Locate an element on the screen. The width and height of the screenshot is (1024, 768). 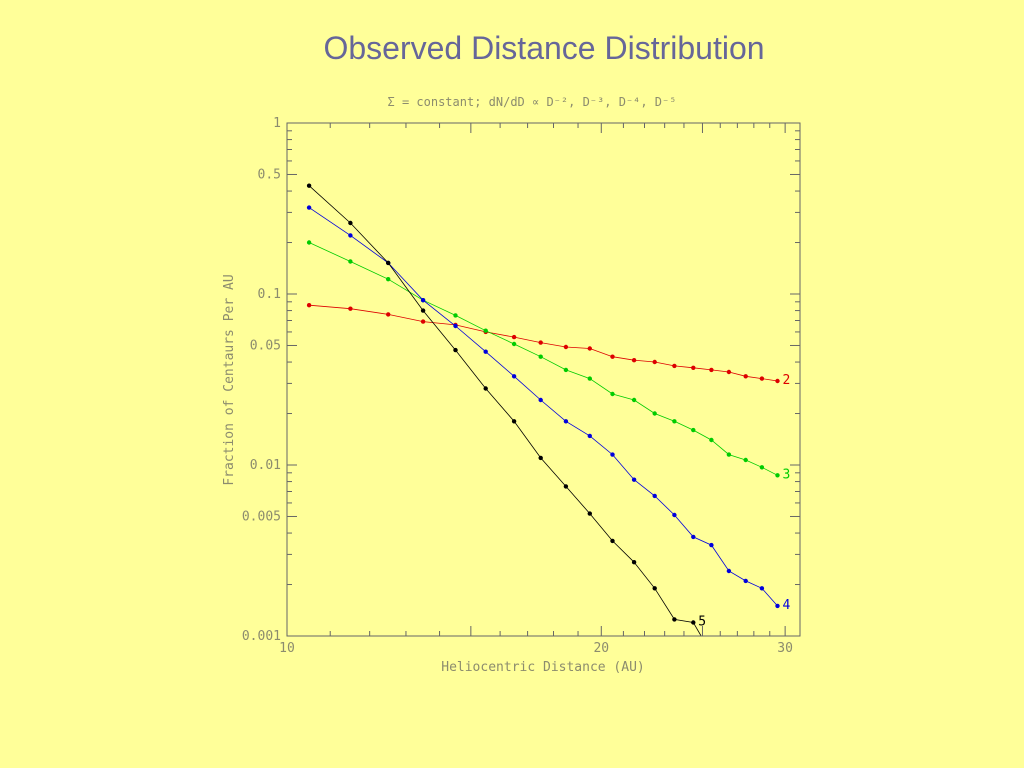
y-tick-label: 0.05 is located at coordinates (265, 345).